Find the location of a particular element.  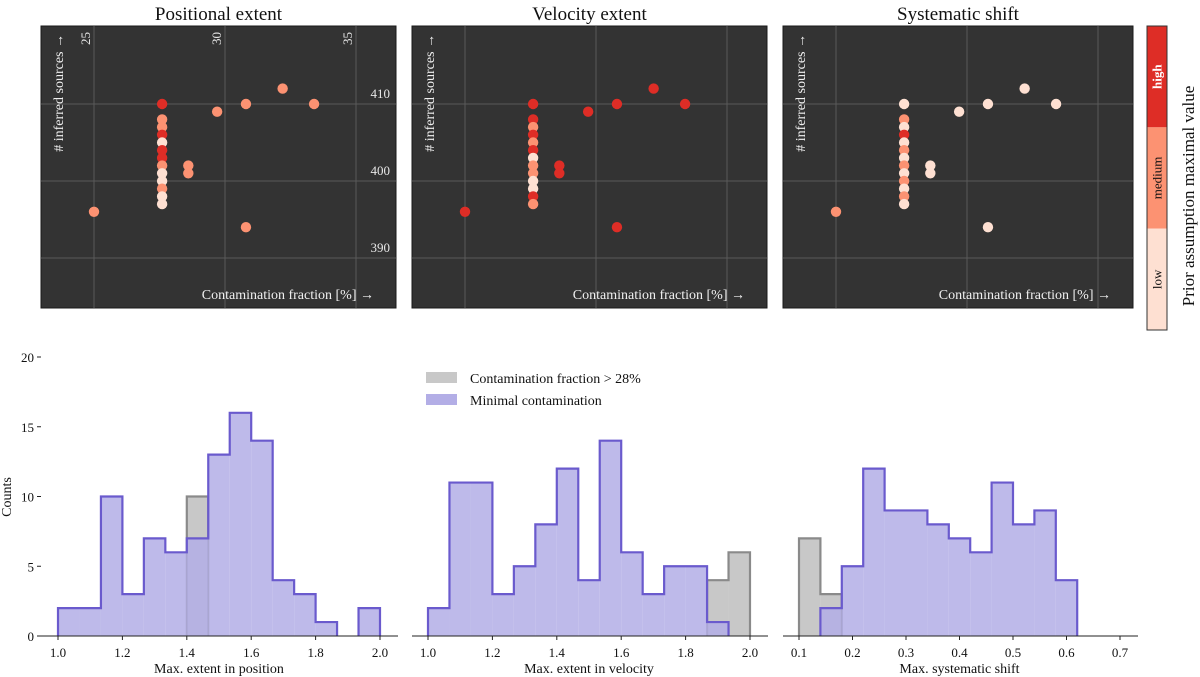

x-tick-label: 1.0 is located at coordinates (428, 652).